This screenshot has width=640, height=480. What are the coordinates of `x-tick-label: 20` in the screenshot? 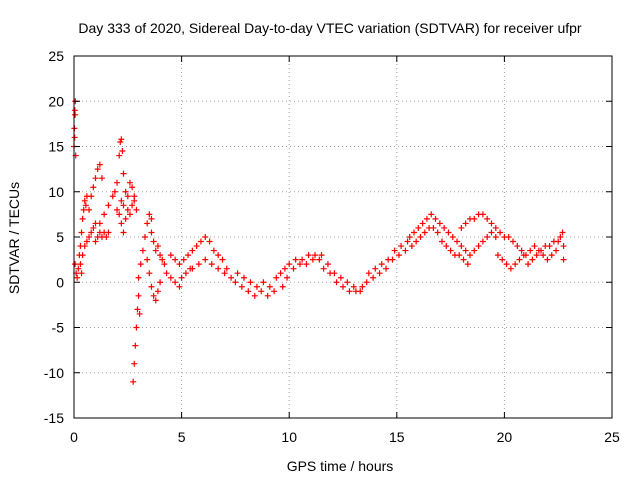 It's located at (505, 437).